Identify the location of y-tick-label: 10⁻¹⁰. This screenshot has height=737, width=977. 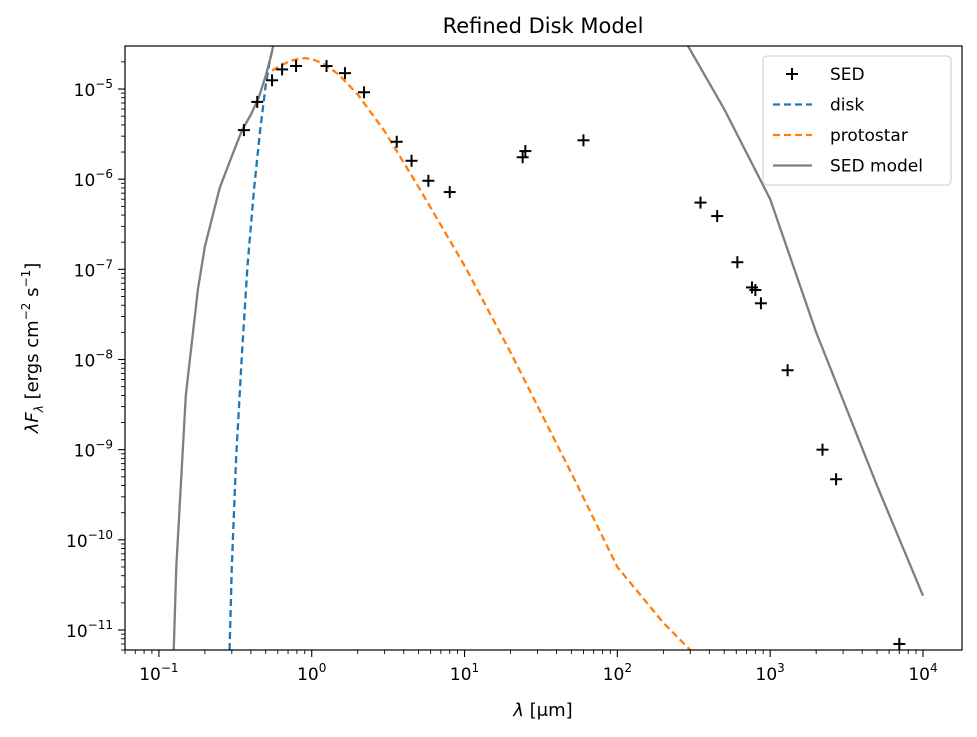
(89, 540).